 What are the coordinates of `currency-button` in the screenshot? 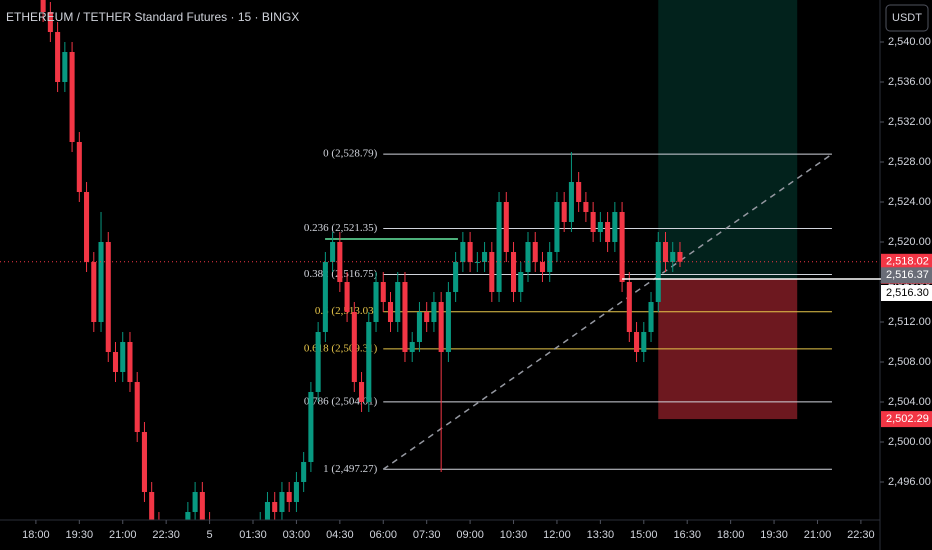 It's located at (907, 18).